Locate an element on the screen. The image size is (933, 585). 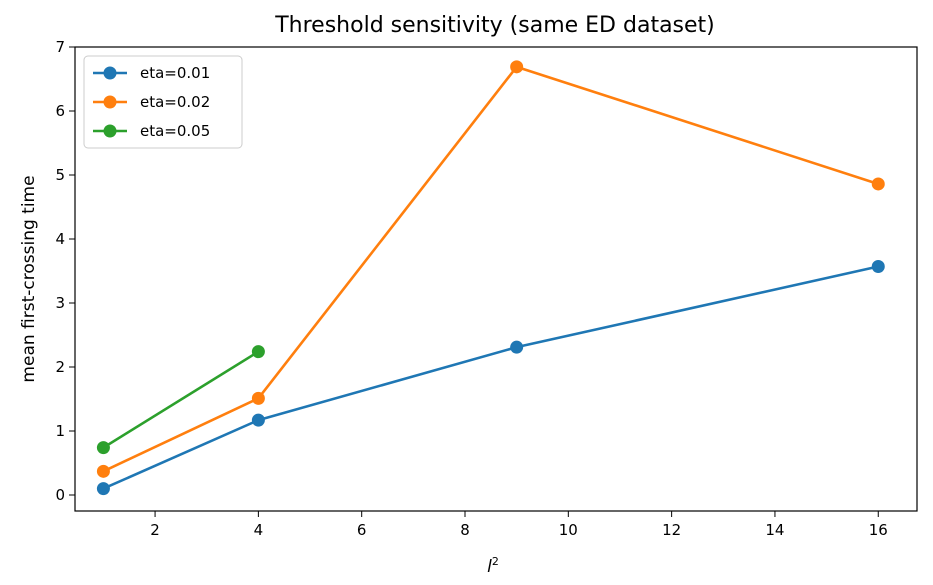
y-tick-label: 2 is located at coordinates (60, 367).